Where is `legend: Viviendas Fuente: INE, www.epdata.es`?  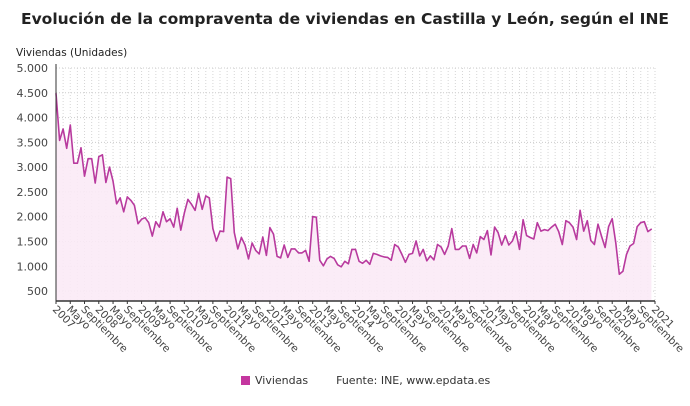
legend: Viviendas Fuente: INE, www.epdata.es is located at coordinates (365, 380).